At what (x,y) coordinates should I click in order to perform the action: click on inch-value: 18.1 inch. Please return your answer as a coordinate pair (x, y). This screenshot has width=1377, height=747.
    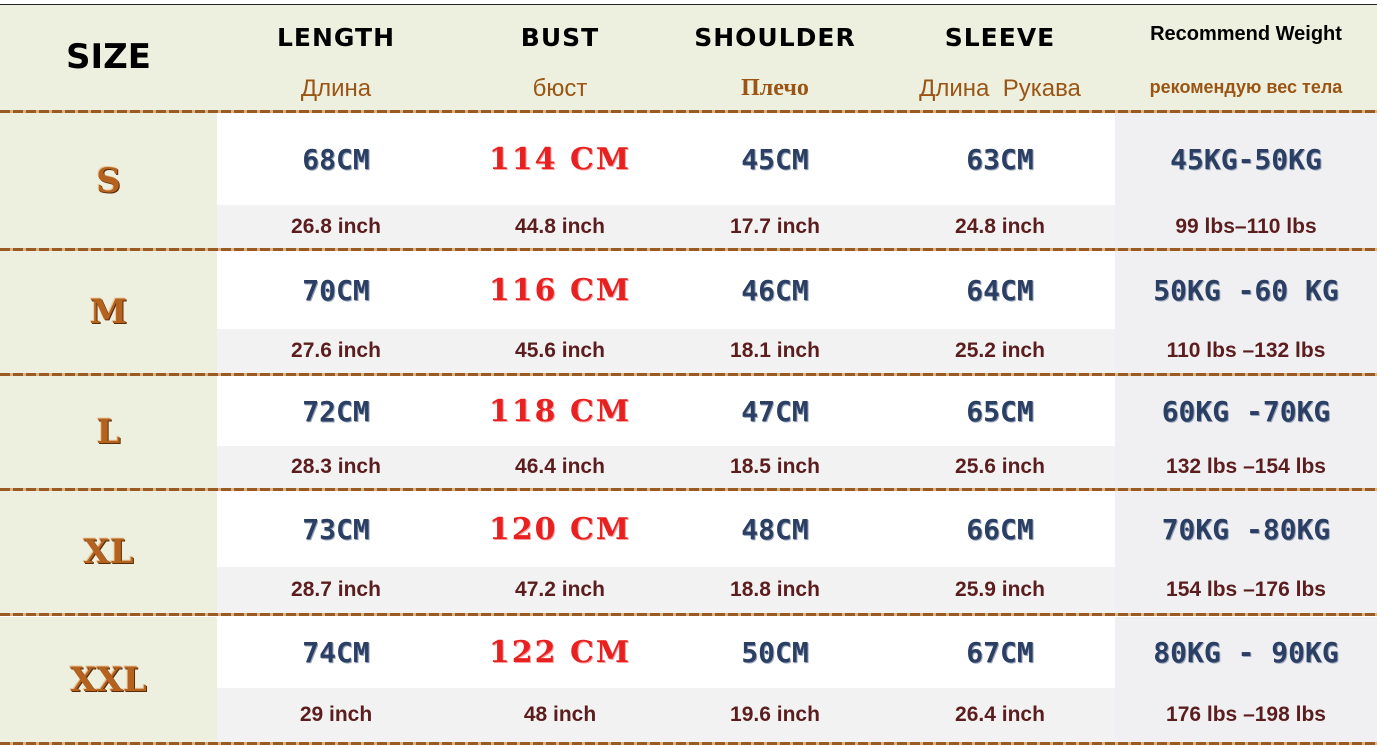
    Looking at the image, I should click on (775, 350).